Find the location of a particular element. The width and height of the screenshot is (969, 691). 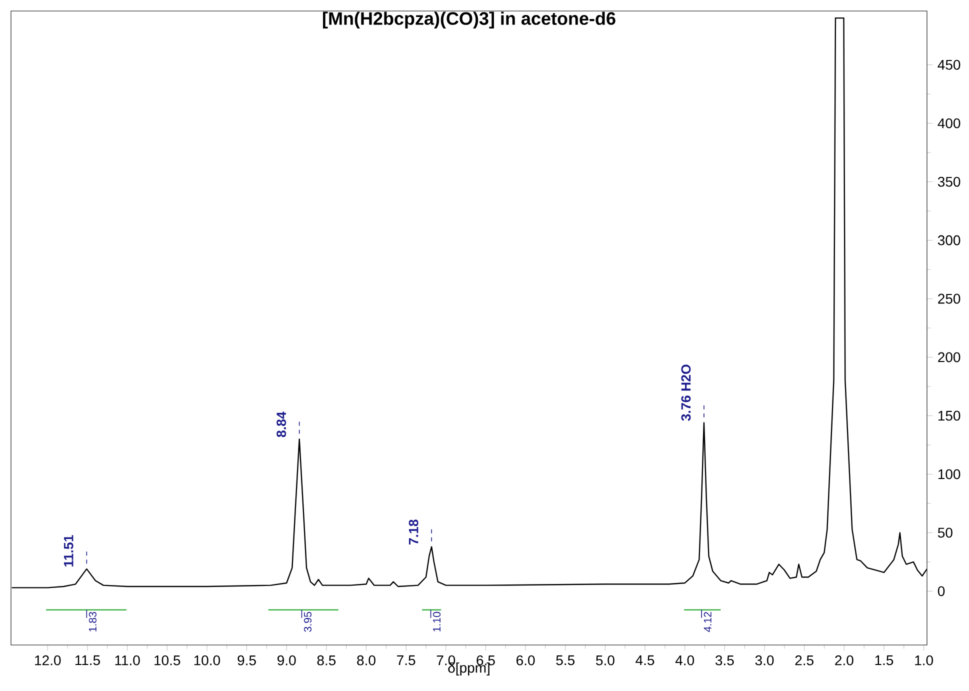

annotation: 1.10 is located at coordinates (436, 622).